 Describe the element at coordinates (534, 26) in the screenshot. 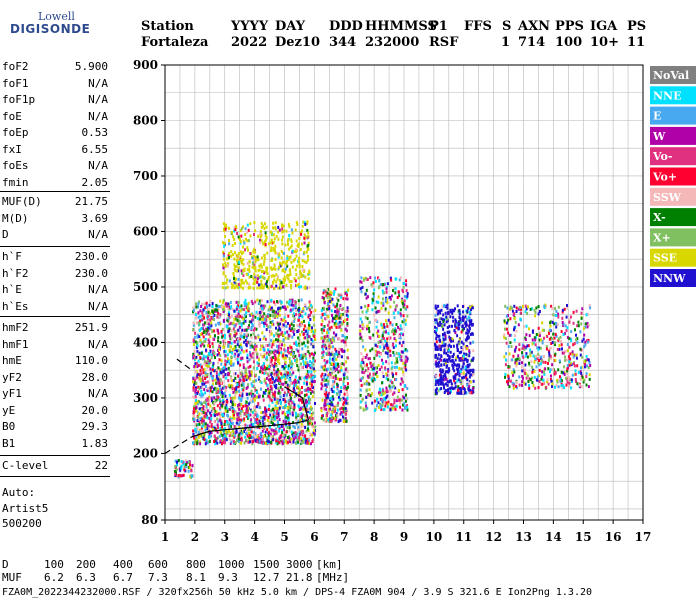

I see `header-label: AXN` at that location.